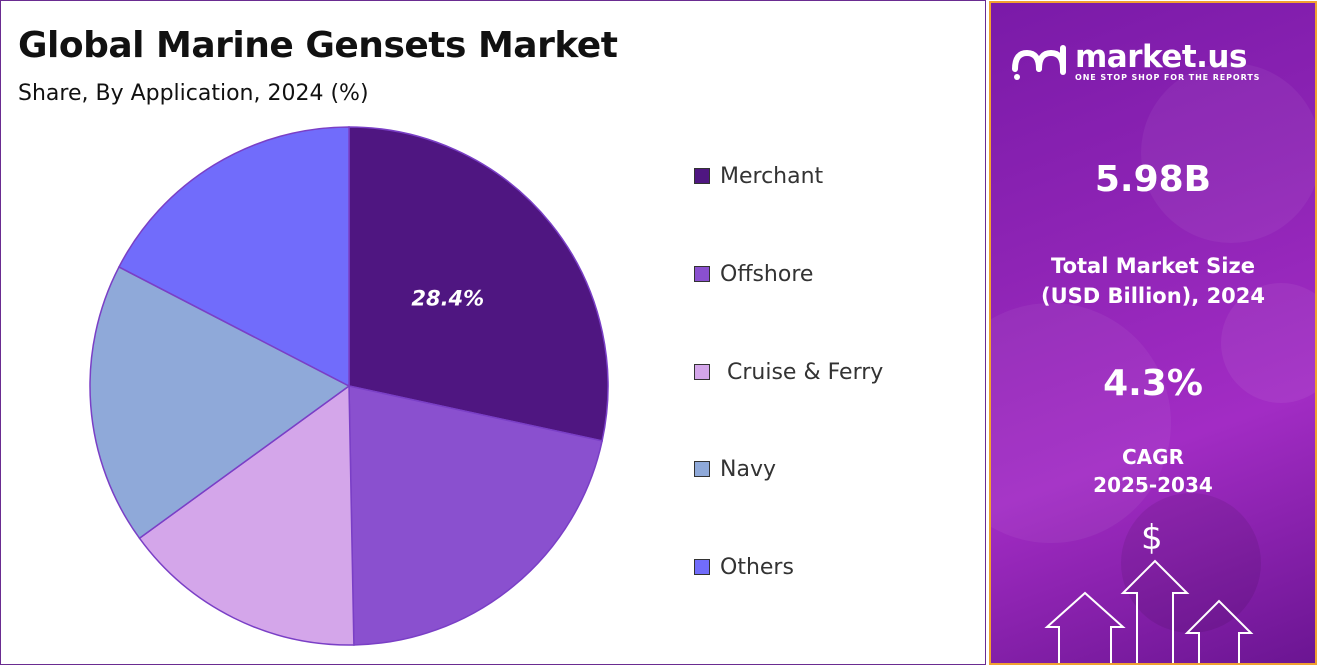 The image size is (1318, 667). I want to click on cagr-label-line1: CAGR, so click(1153, 457).